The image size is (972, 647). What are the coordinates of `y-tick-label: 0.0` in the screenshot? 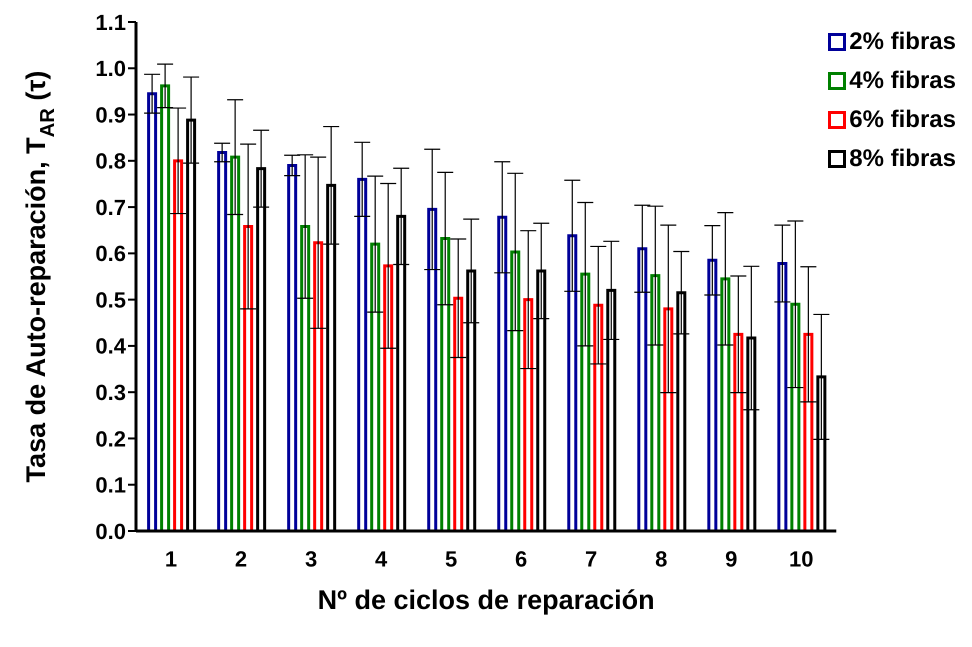 It's located at (110, 531).